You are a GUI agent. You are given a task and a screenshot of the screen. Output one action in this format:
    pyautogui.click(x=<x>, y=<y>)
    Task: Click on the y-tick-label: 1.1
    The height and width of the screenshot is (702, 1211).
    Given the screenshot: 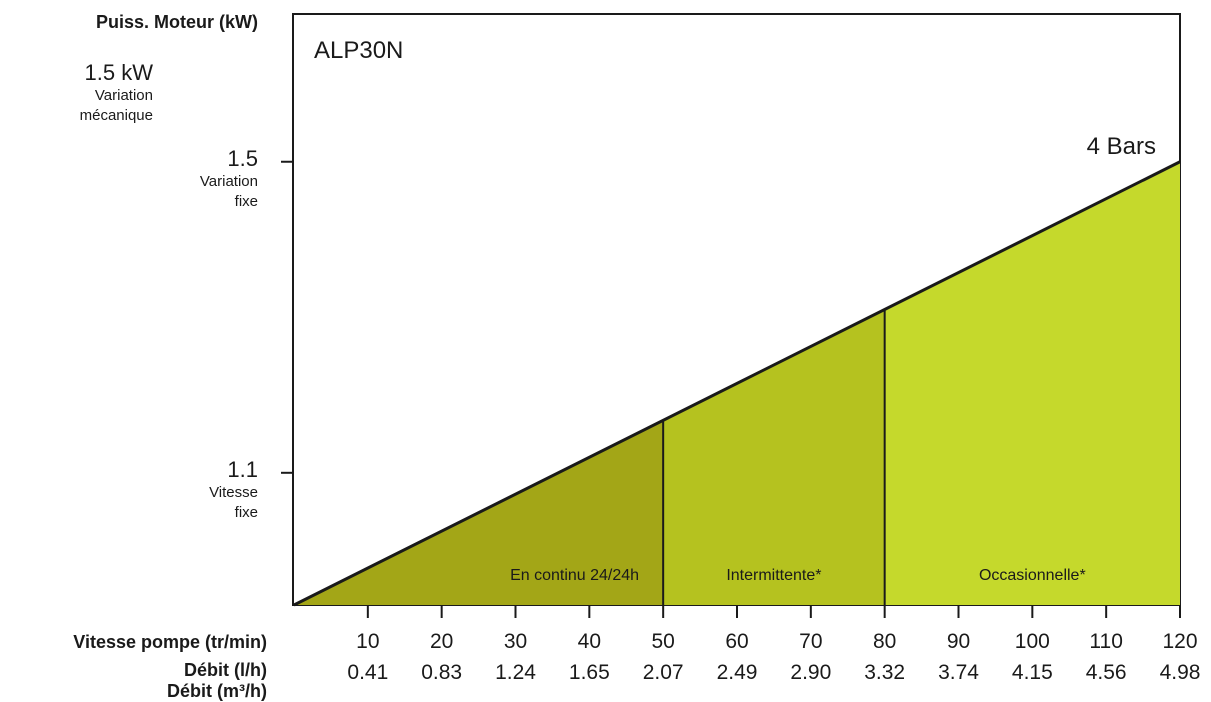 What is the action you would take?
    pyautogui.click(x=242, y=469)
    